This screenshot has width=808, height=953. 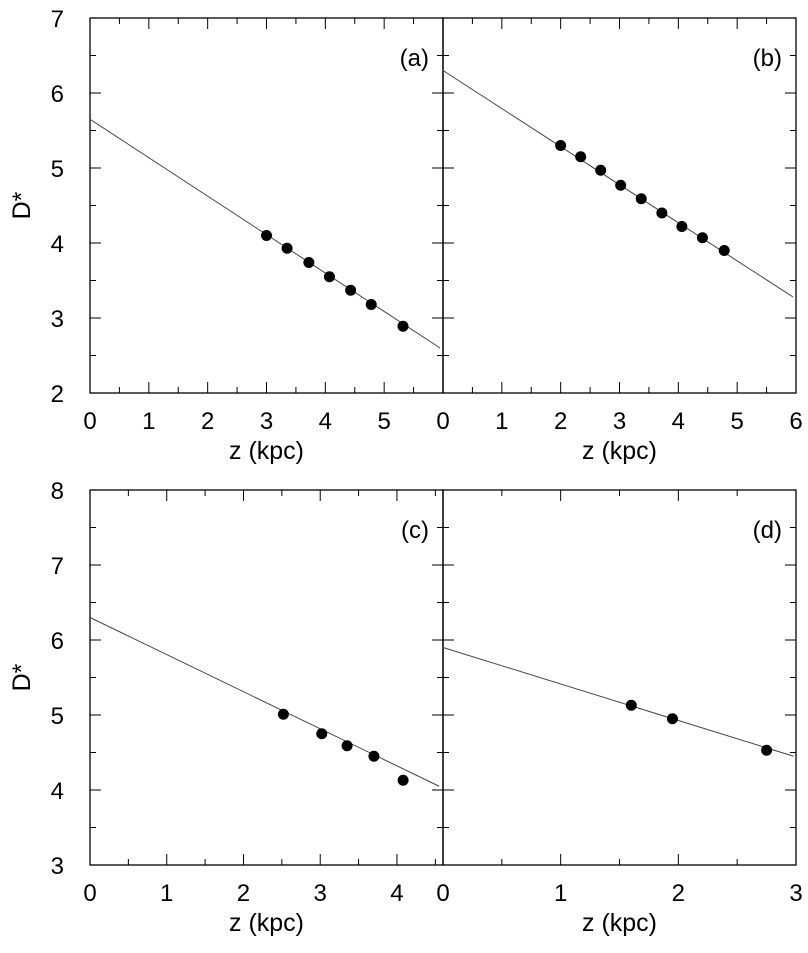 What do you see at coordinates (795, 421) in the screenshot?
I see `x-tick-label: 6` at bounding box center [795, 421].